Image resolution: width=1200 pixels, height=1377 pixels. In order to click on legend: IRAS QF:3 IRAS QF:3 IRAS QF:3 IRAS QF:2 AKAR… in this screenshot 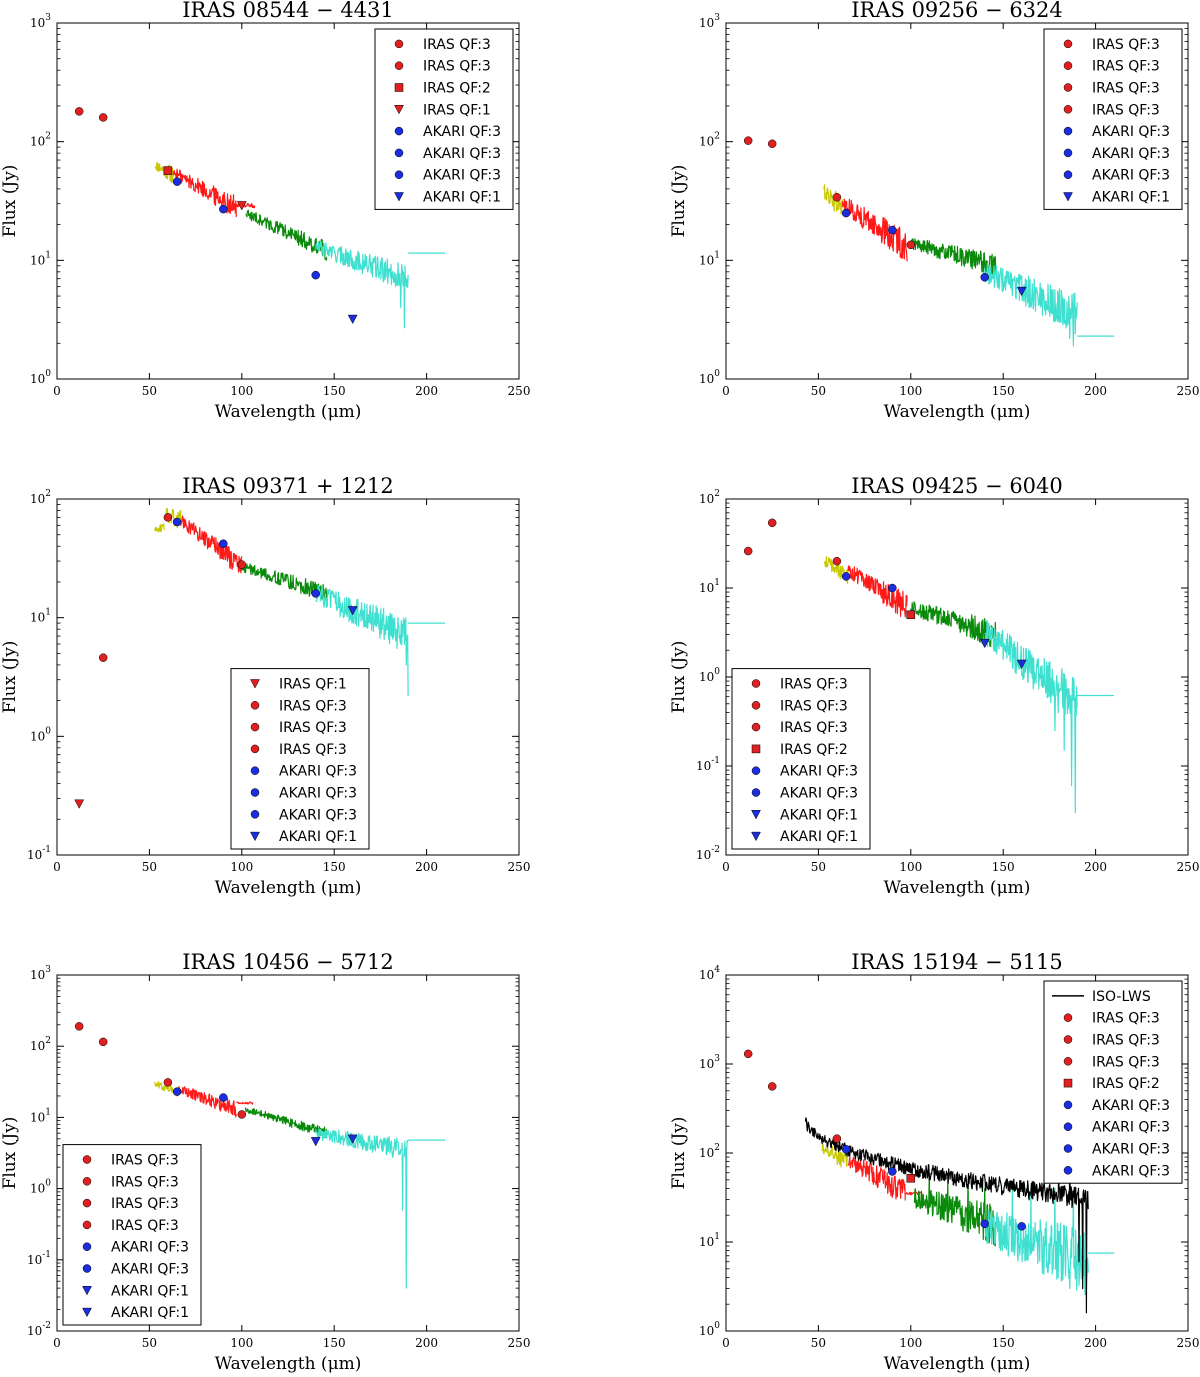, I will do `click(801, 759)`.